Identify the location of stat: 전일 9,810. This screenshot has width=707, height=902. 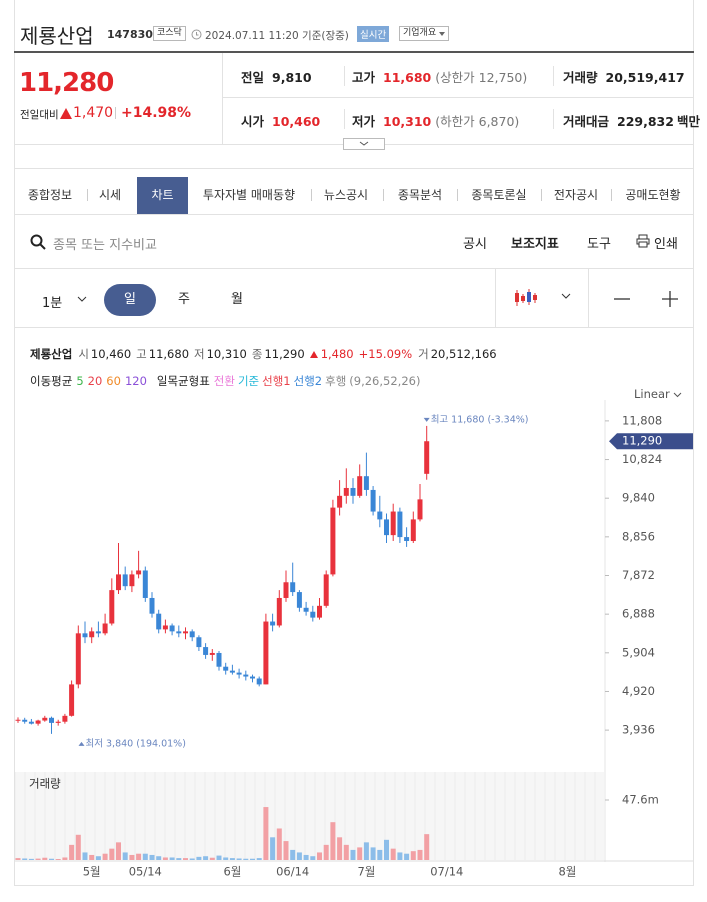
(276, 76).